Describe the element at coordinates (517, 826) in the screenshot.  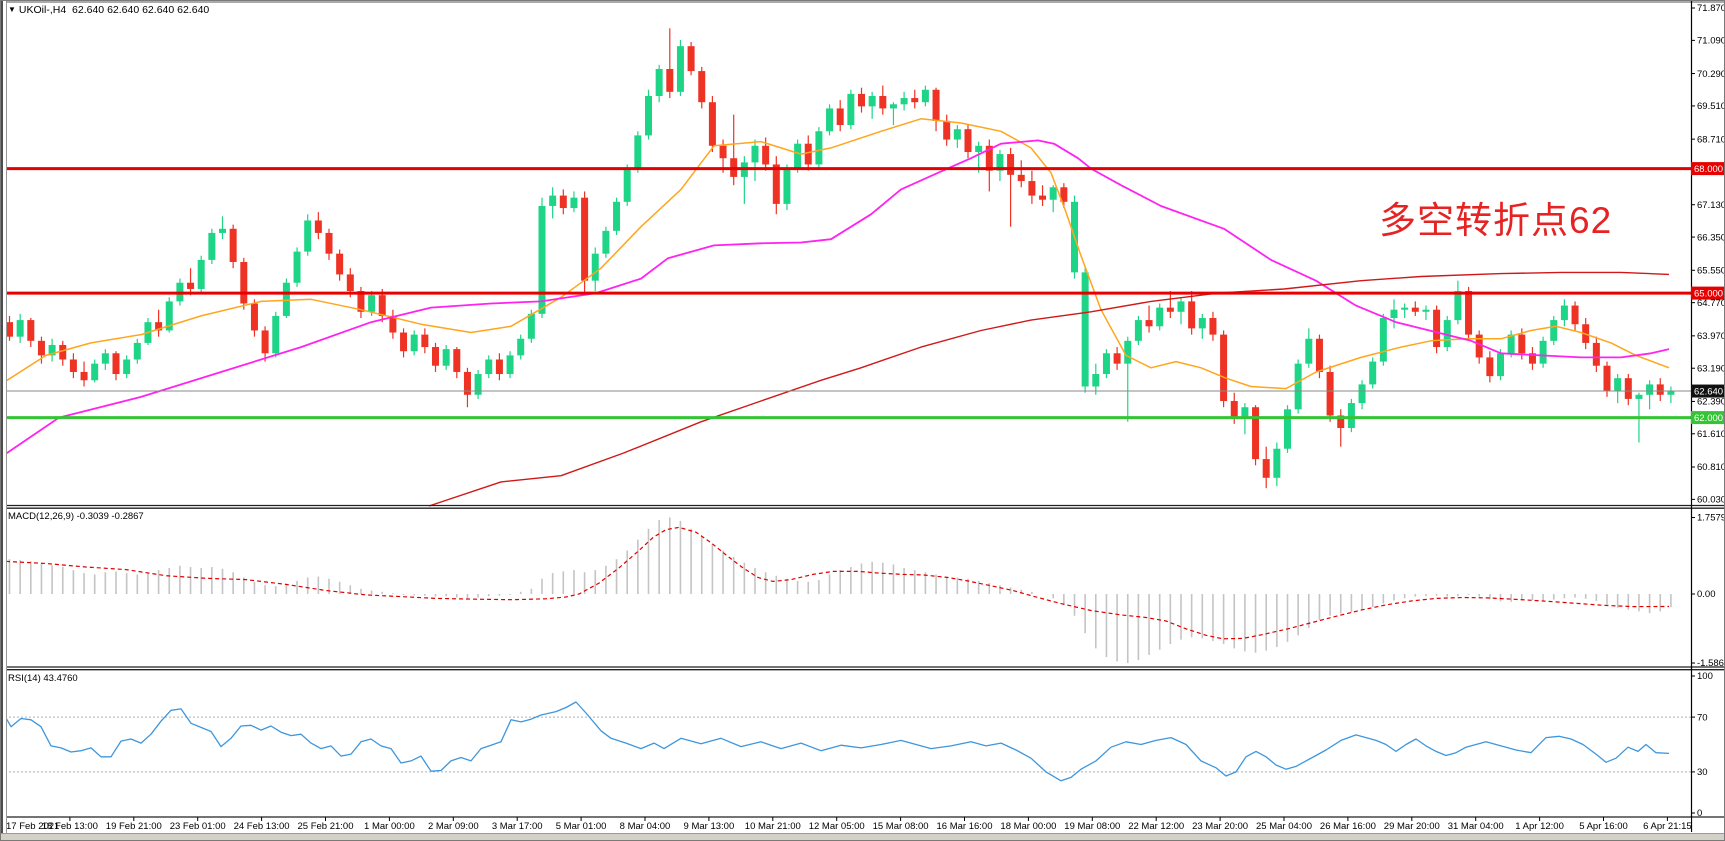
I see `svg-text: 3 Mar 17:00` at that location.